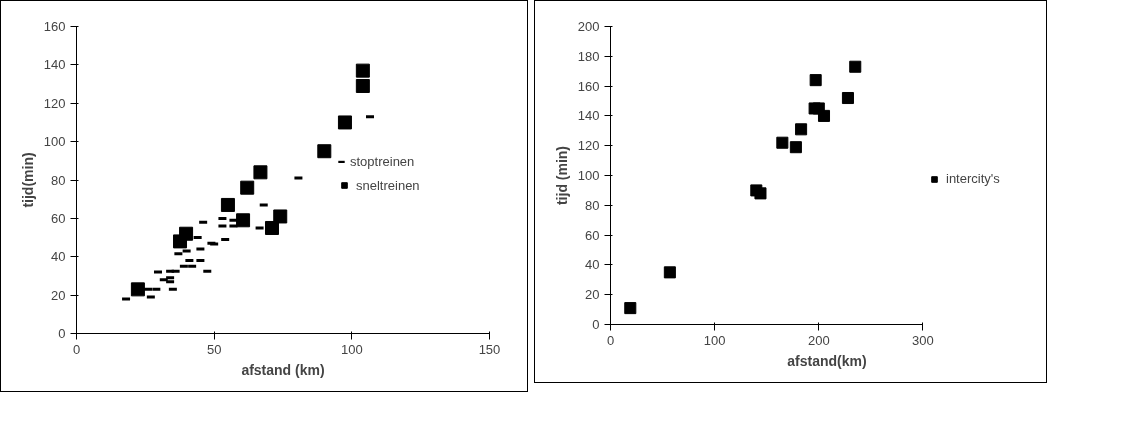 The height and width of the screenshot is (440, 1131). Describe the element at coordinates (489, 349) in the screenshot. I see `x-tick-label: 150` at that location.